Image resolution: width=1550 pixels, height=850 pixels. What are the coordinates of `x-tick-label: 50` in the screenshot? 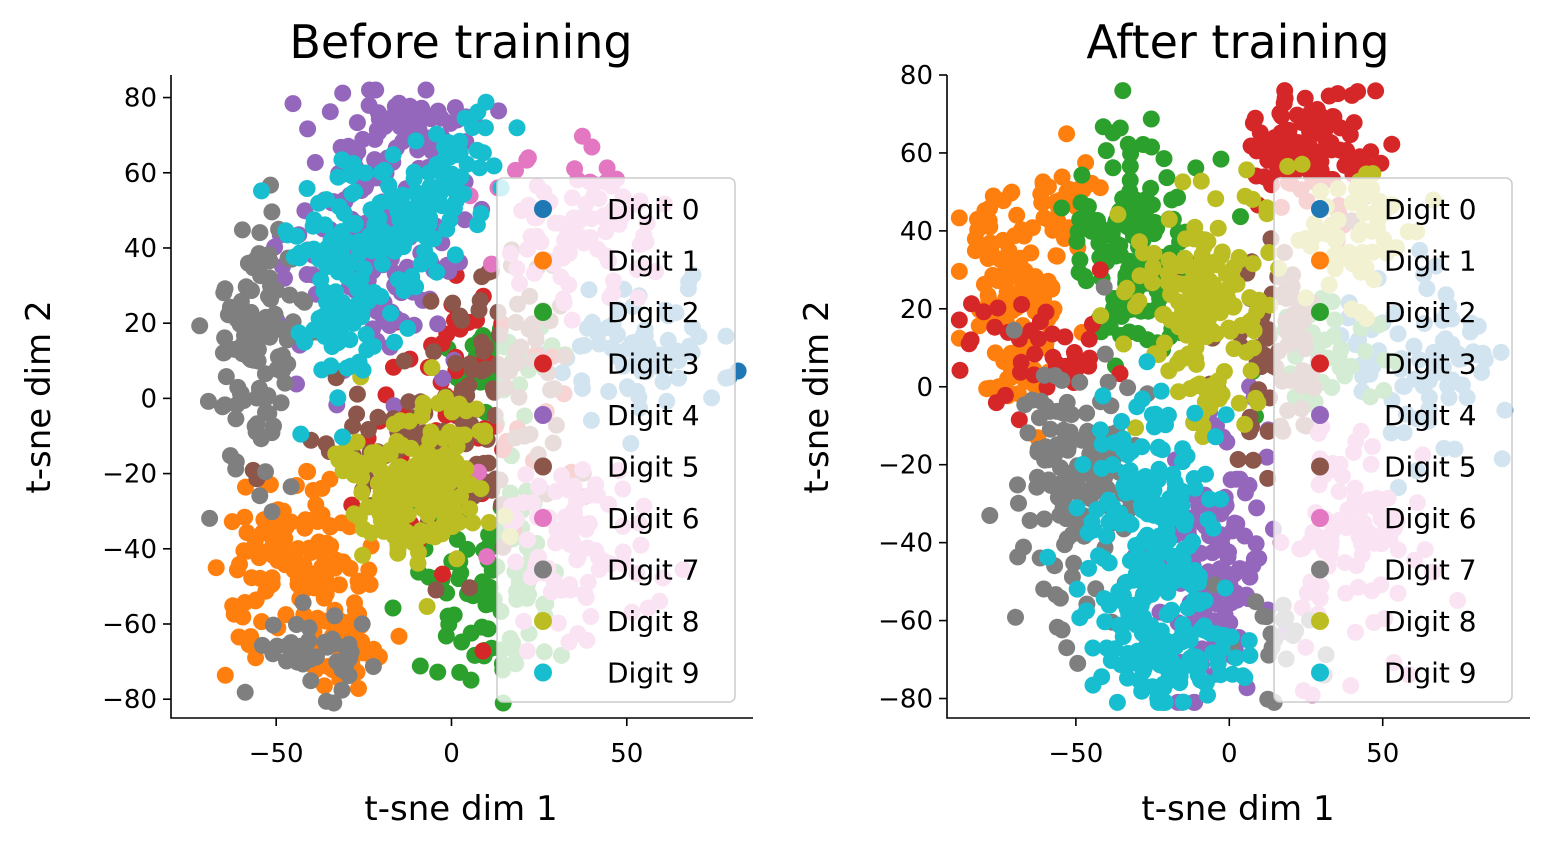 It's located at (1382, 754).